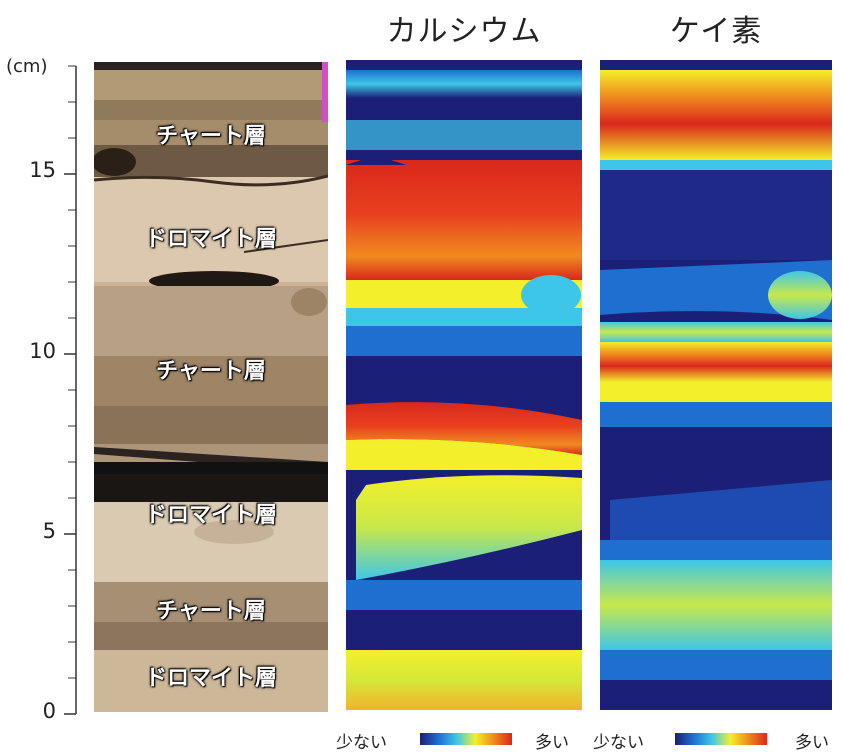 Image resolution: width=843 pixels, height=753 pixels. I want to click on layer-label-chert-2: チャート層, so click(211, 371).